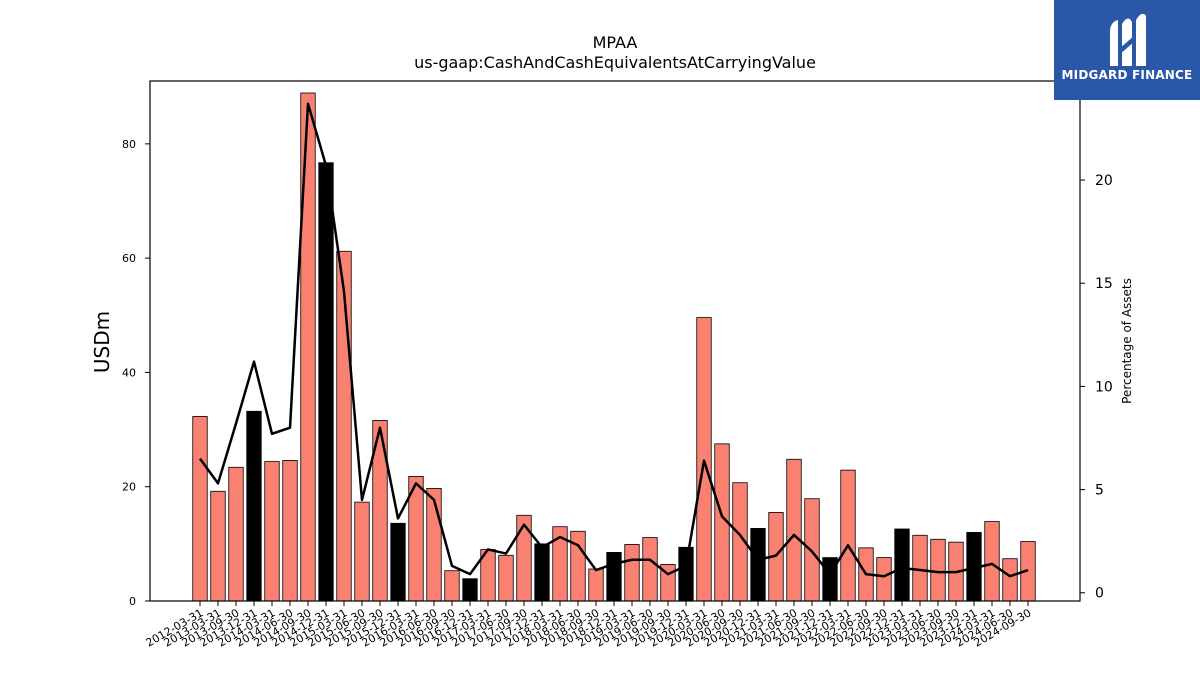 This screenshot has height=675, width=1200. I want to click on y-tick-label: 80, so click(129, 144).